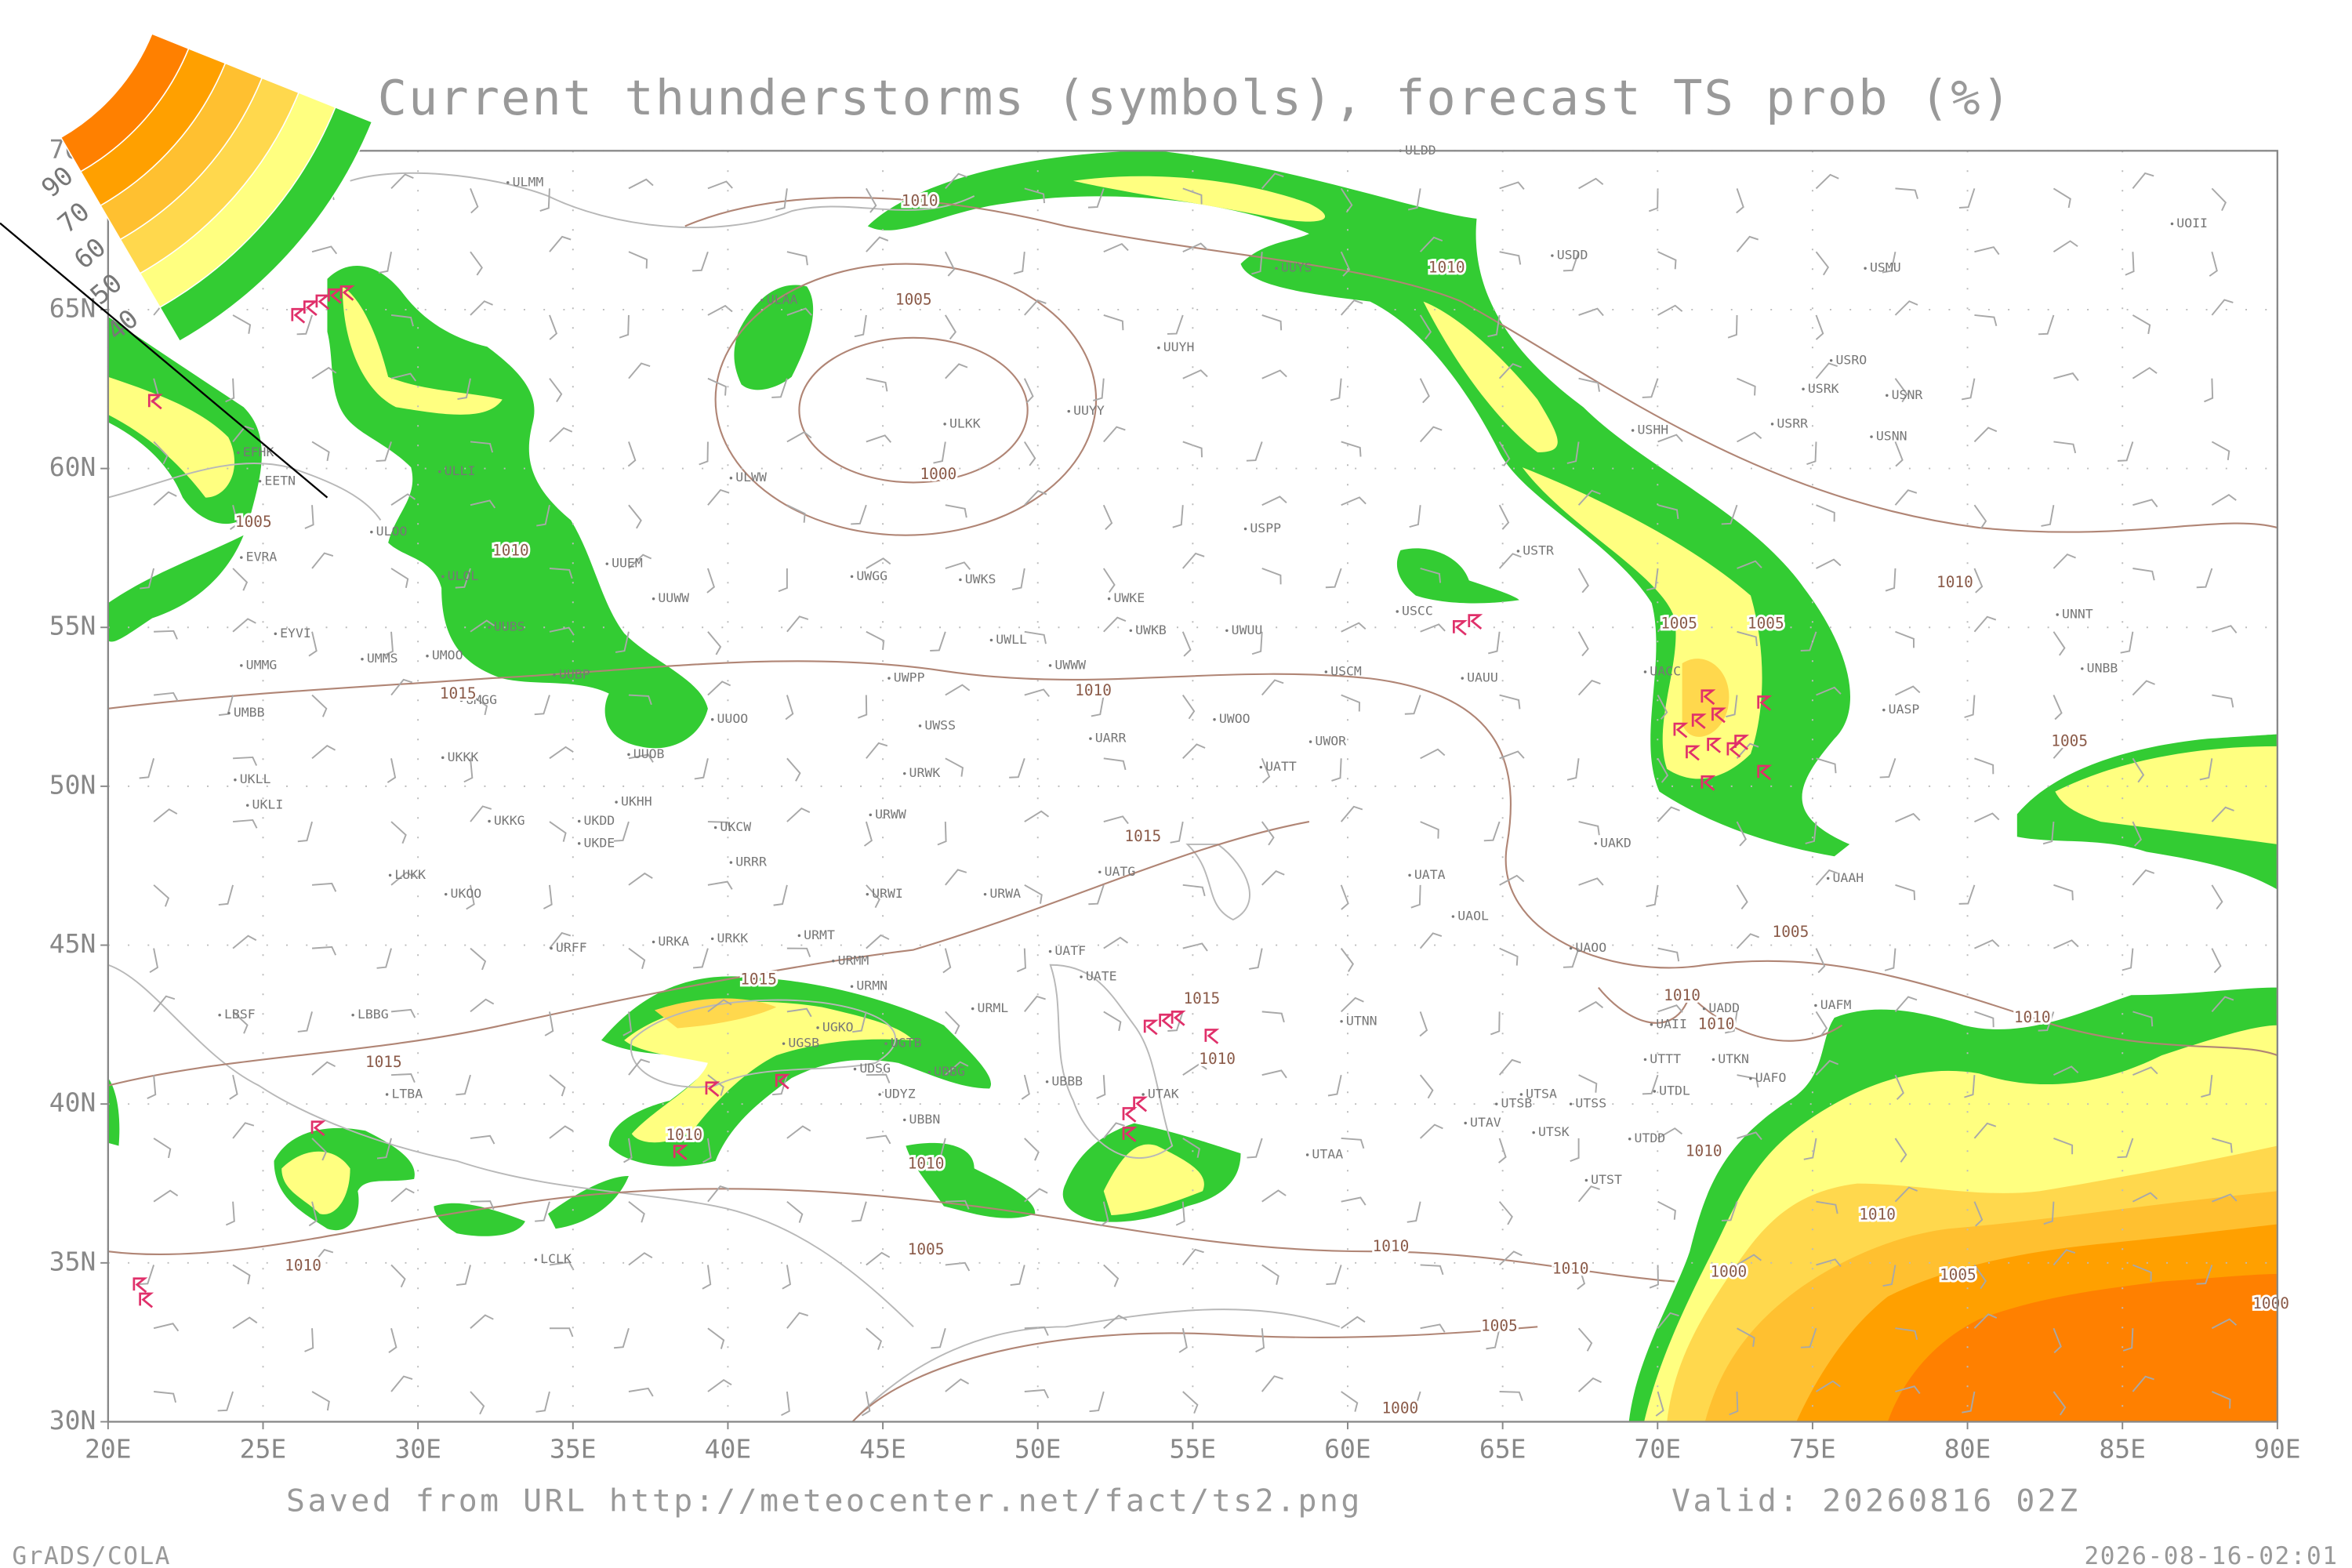  I want to click on isobar-label: 1000, so click(1399, 1408).